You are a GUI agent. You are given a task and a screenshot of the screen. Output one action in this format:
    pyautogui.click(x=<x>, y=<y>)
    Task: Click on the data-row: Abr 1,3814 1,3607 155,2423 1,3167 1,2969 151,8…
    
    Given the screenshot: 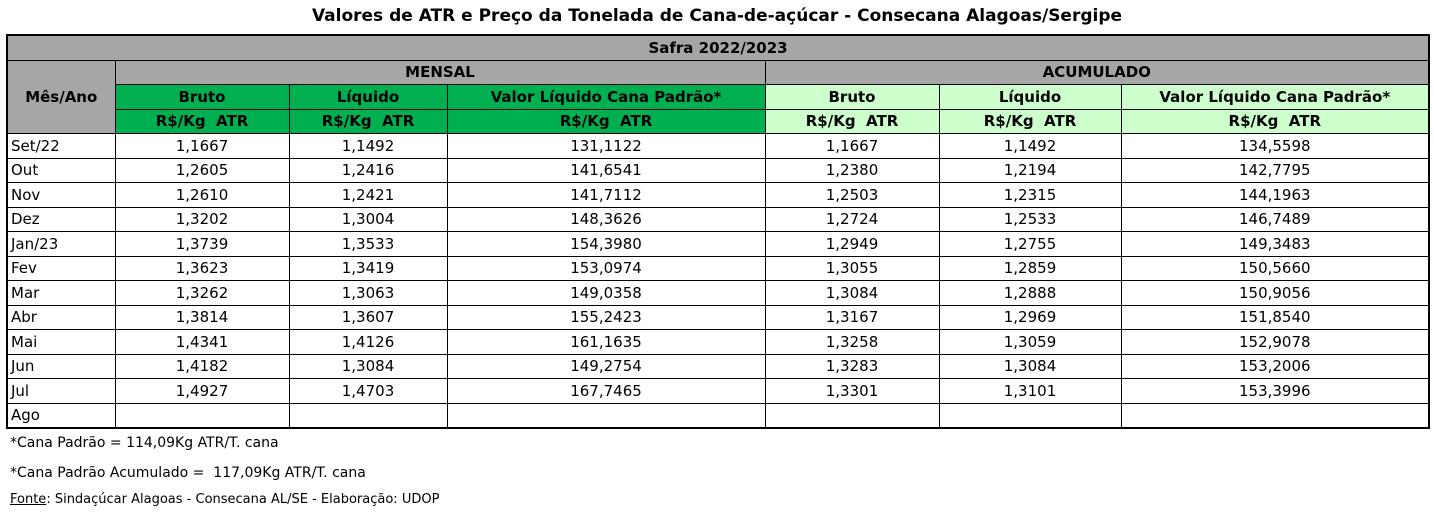 What is the action you would take?
    pyautogui.click(x=718, y=317)
    